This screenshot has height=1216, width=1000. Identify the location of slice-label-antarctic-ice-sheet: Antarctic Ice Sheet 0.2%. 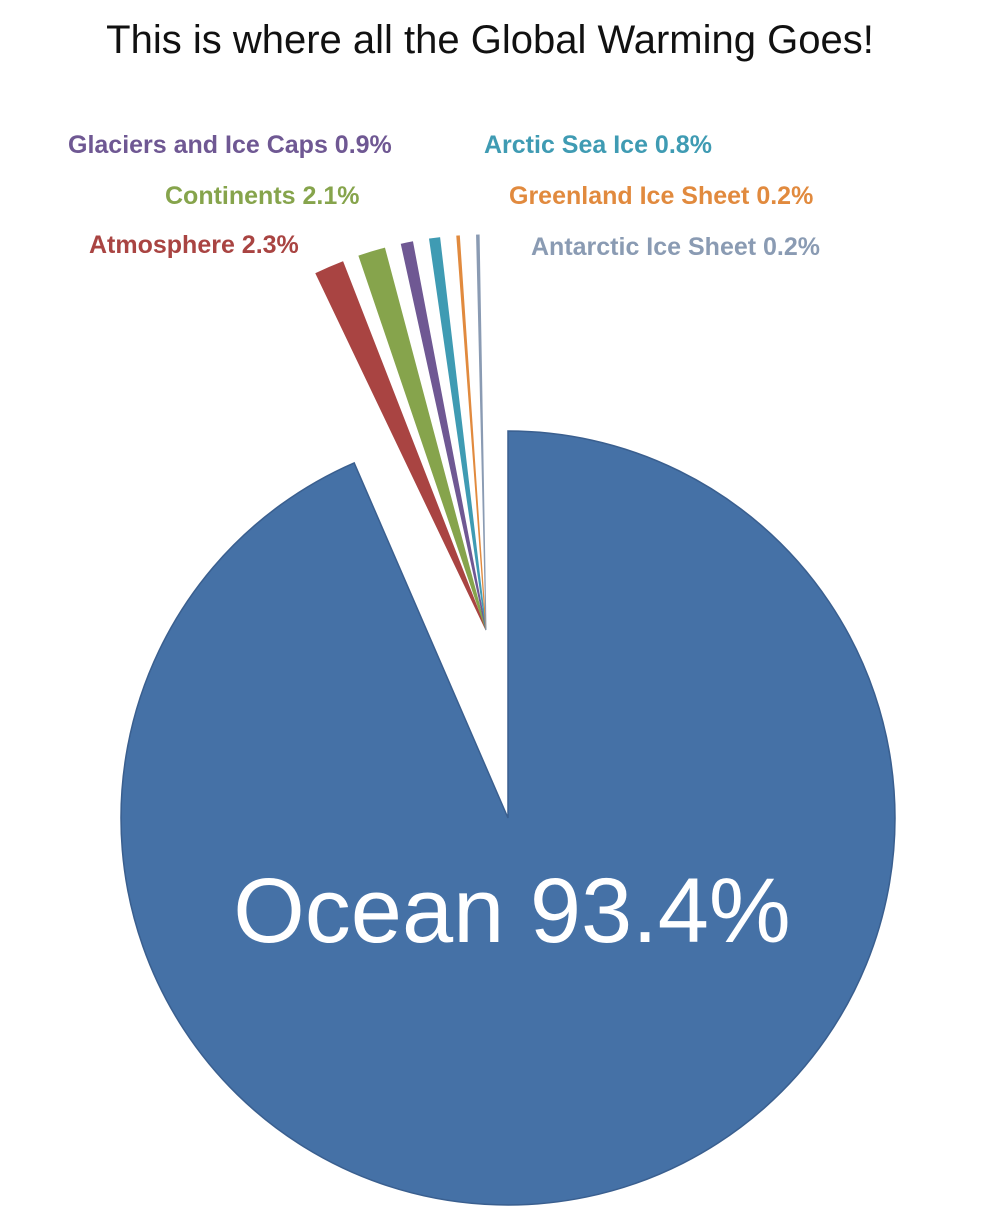
(675, 247).